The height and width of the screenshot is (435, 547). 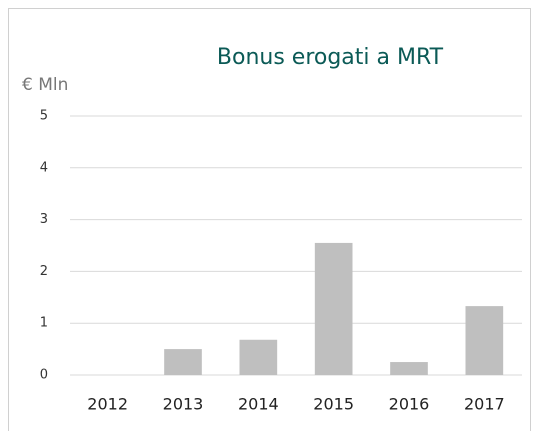 What do you see at coordinates (44, 271) in the screenshot?
I see `y-tick-label: 2` at bounding box center [44, 271].